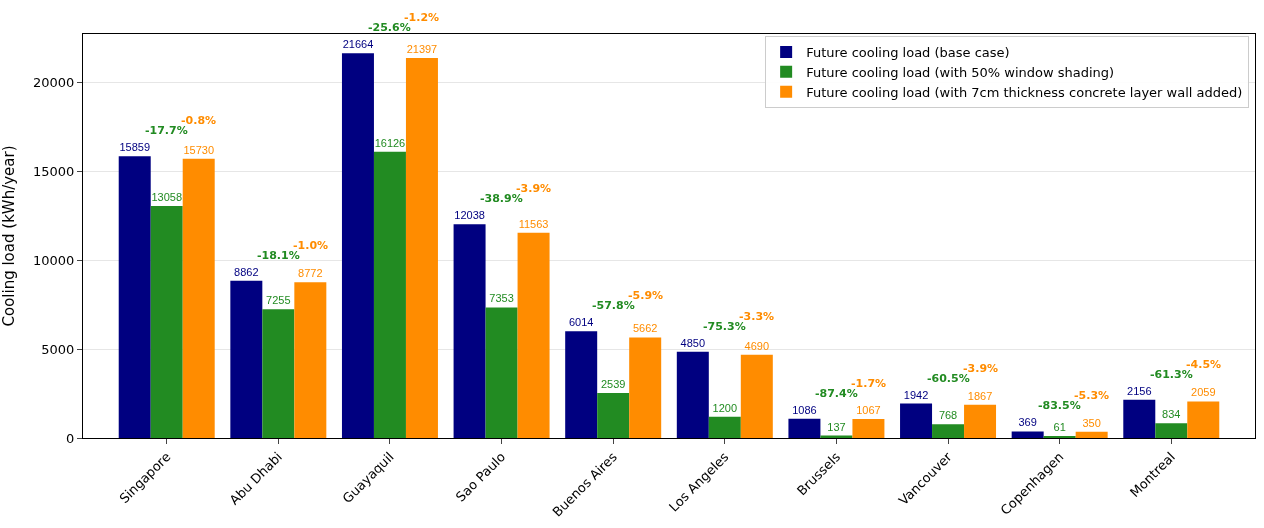 The height and width of the screenshot is (528, 1264). What do you see at coordinates (757, 316) in the screenshot?
I see `annotation: -3.3%` at bounding box center [757, 316].